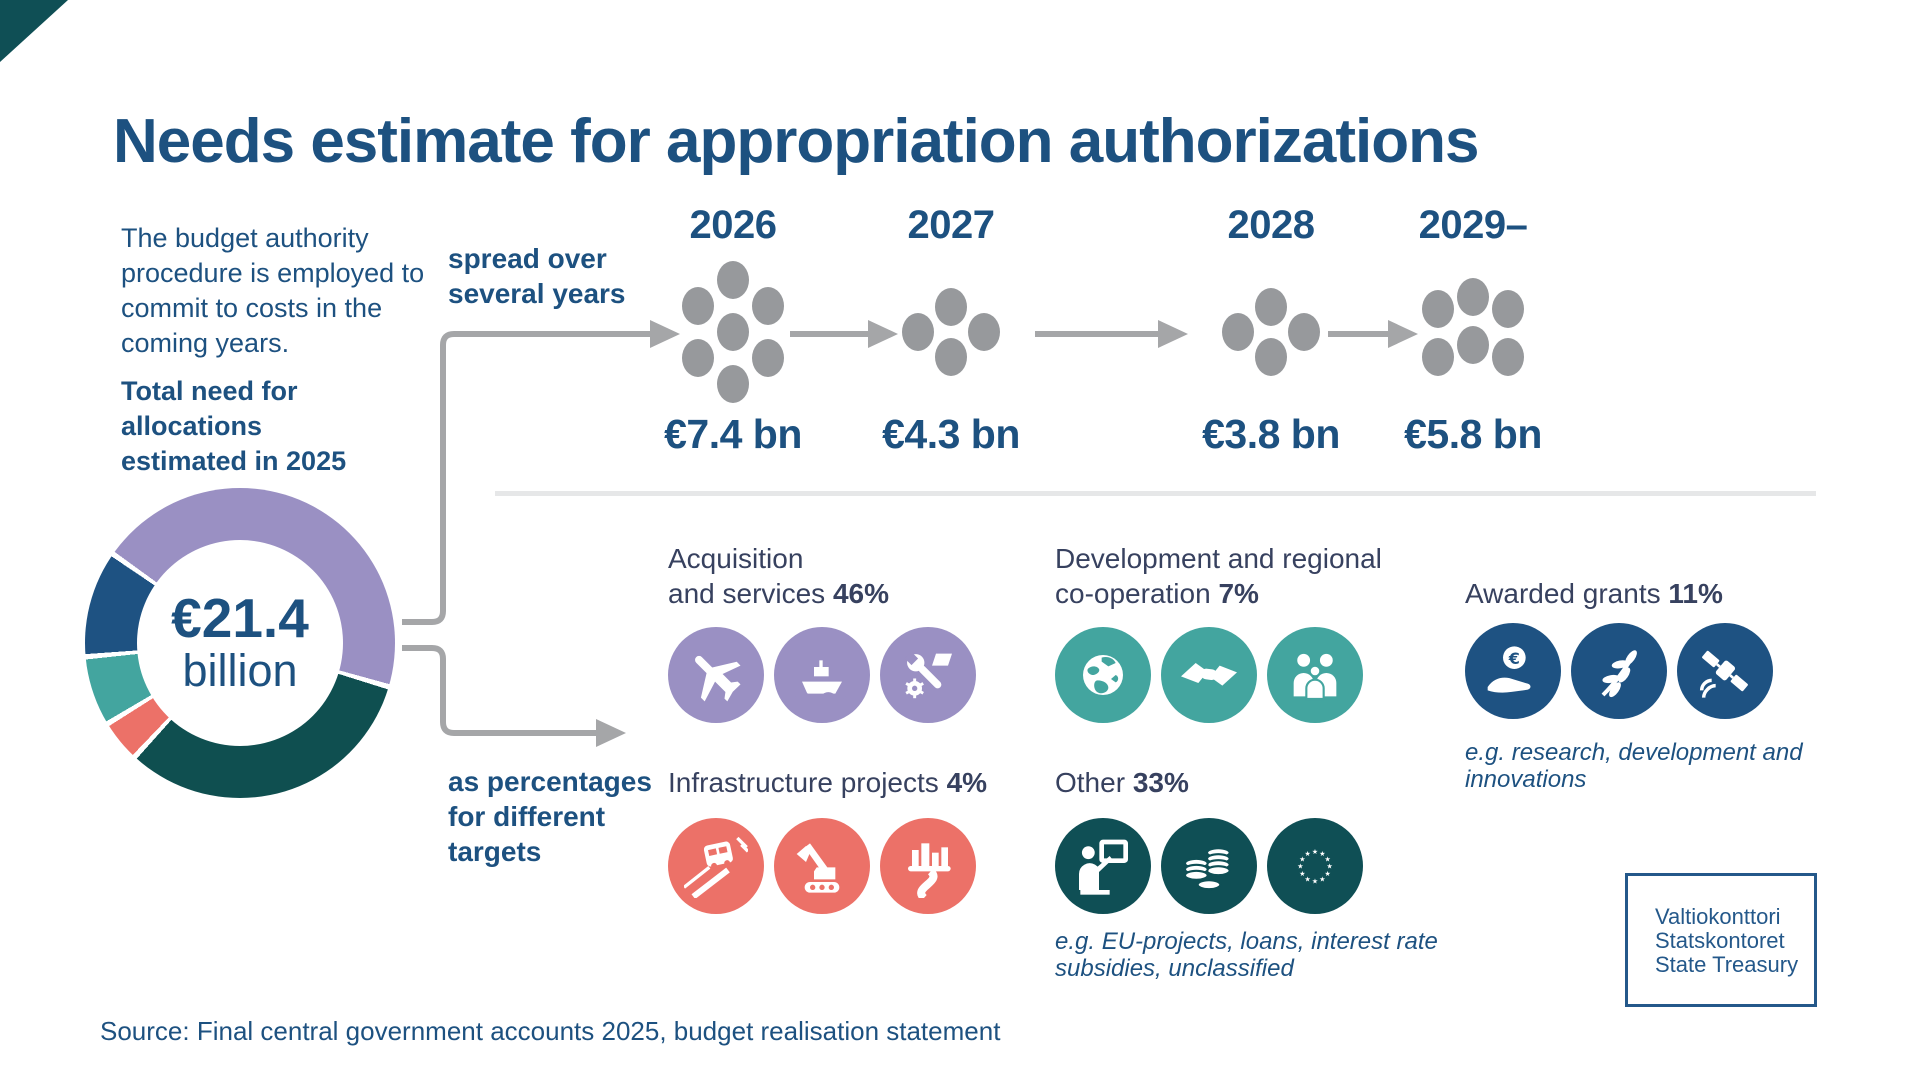 The width and height of the screenshot is (1920, 1080). Describe the element at coordinates (1103, 675) in the screenshot. I see `globe-icon` at that location.